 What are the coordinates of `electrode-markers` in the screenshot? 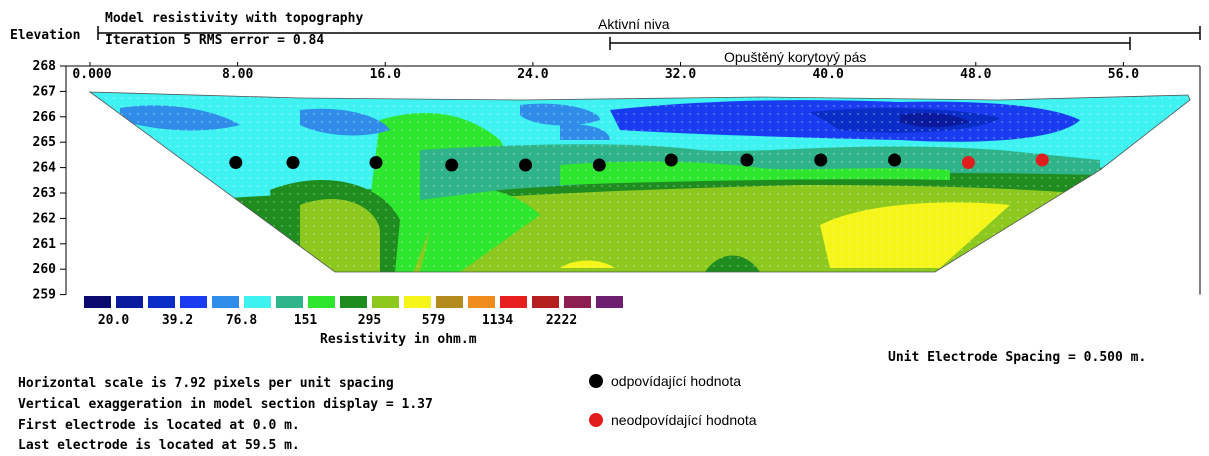 It's located at (639, 162).